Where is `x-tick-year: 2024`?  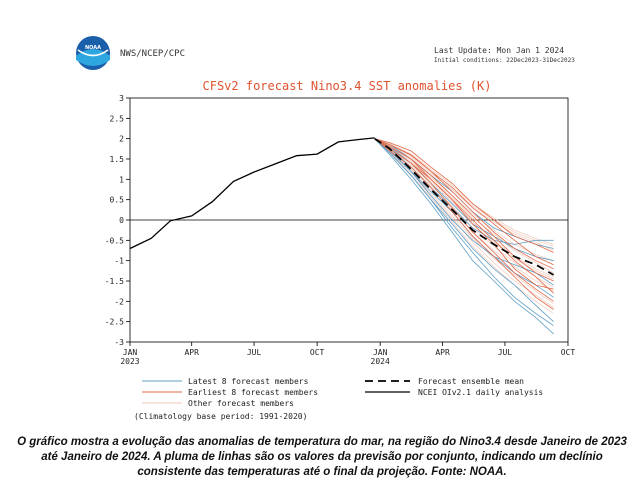 x-tick-year: 2024 is located at coordinates (380, 361).